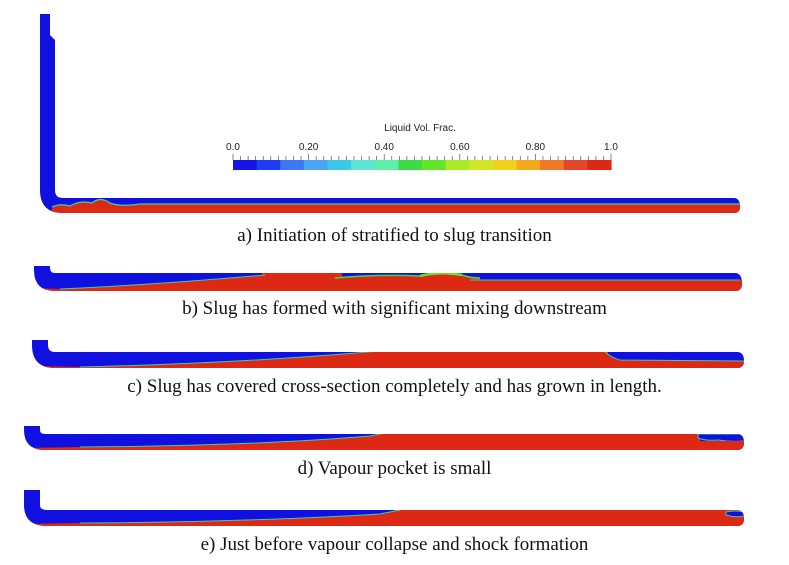 This screenshot has height=565, width=789. I want to click on pipe-panel-e, so click(384, 508).